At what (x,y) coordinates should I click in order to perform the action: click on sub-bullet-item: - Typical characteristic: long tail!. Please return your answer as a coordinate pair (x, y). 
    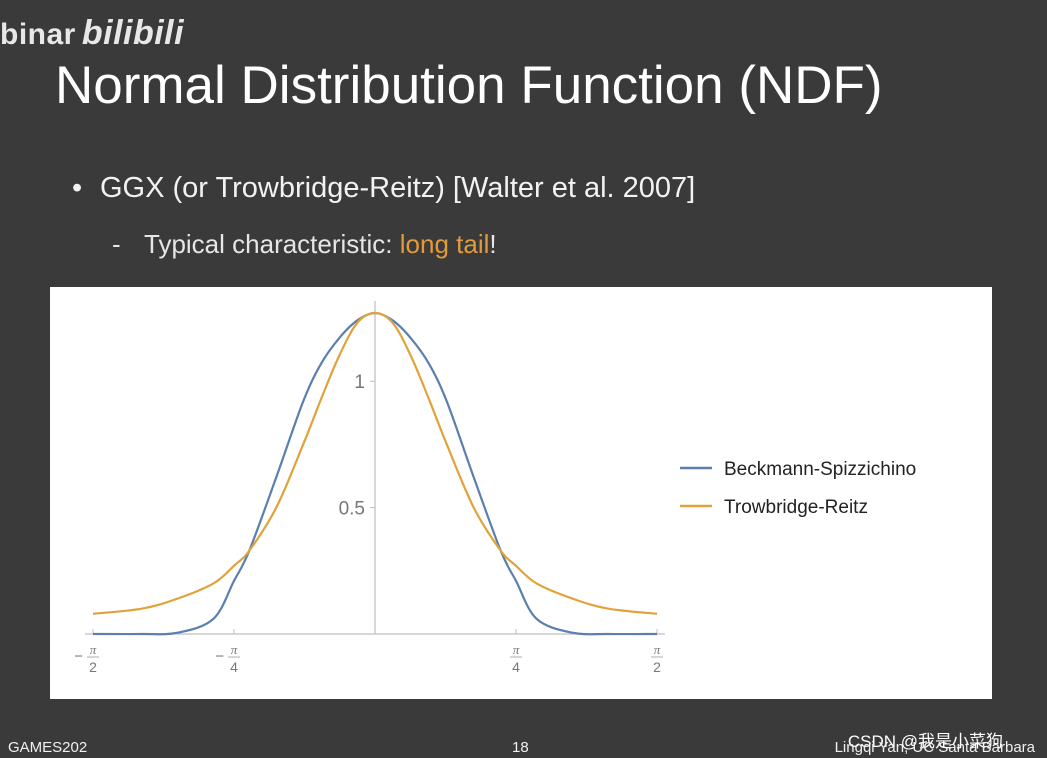
    Looking at the image, I should click on (304, 244).